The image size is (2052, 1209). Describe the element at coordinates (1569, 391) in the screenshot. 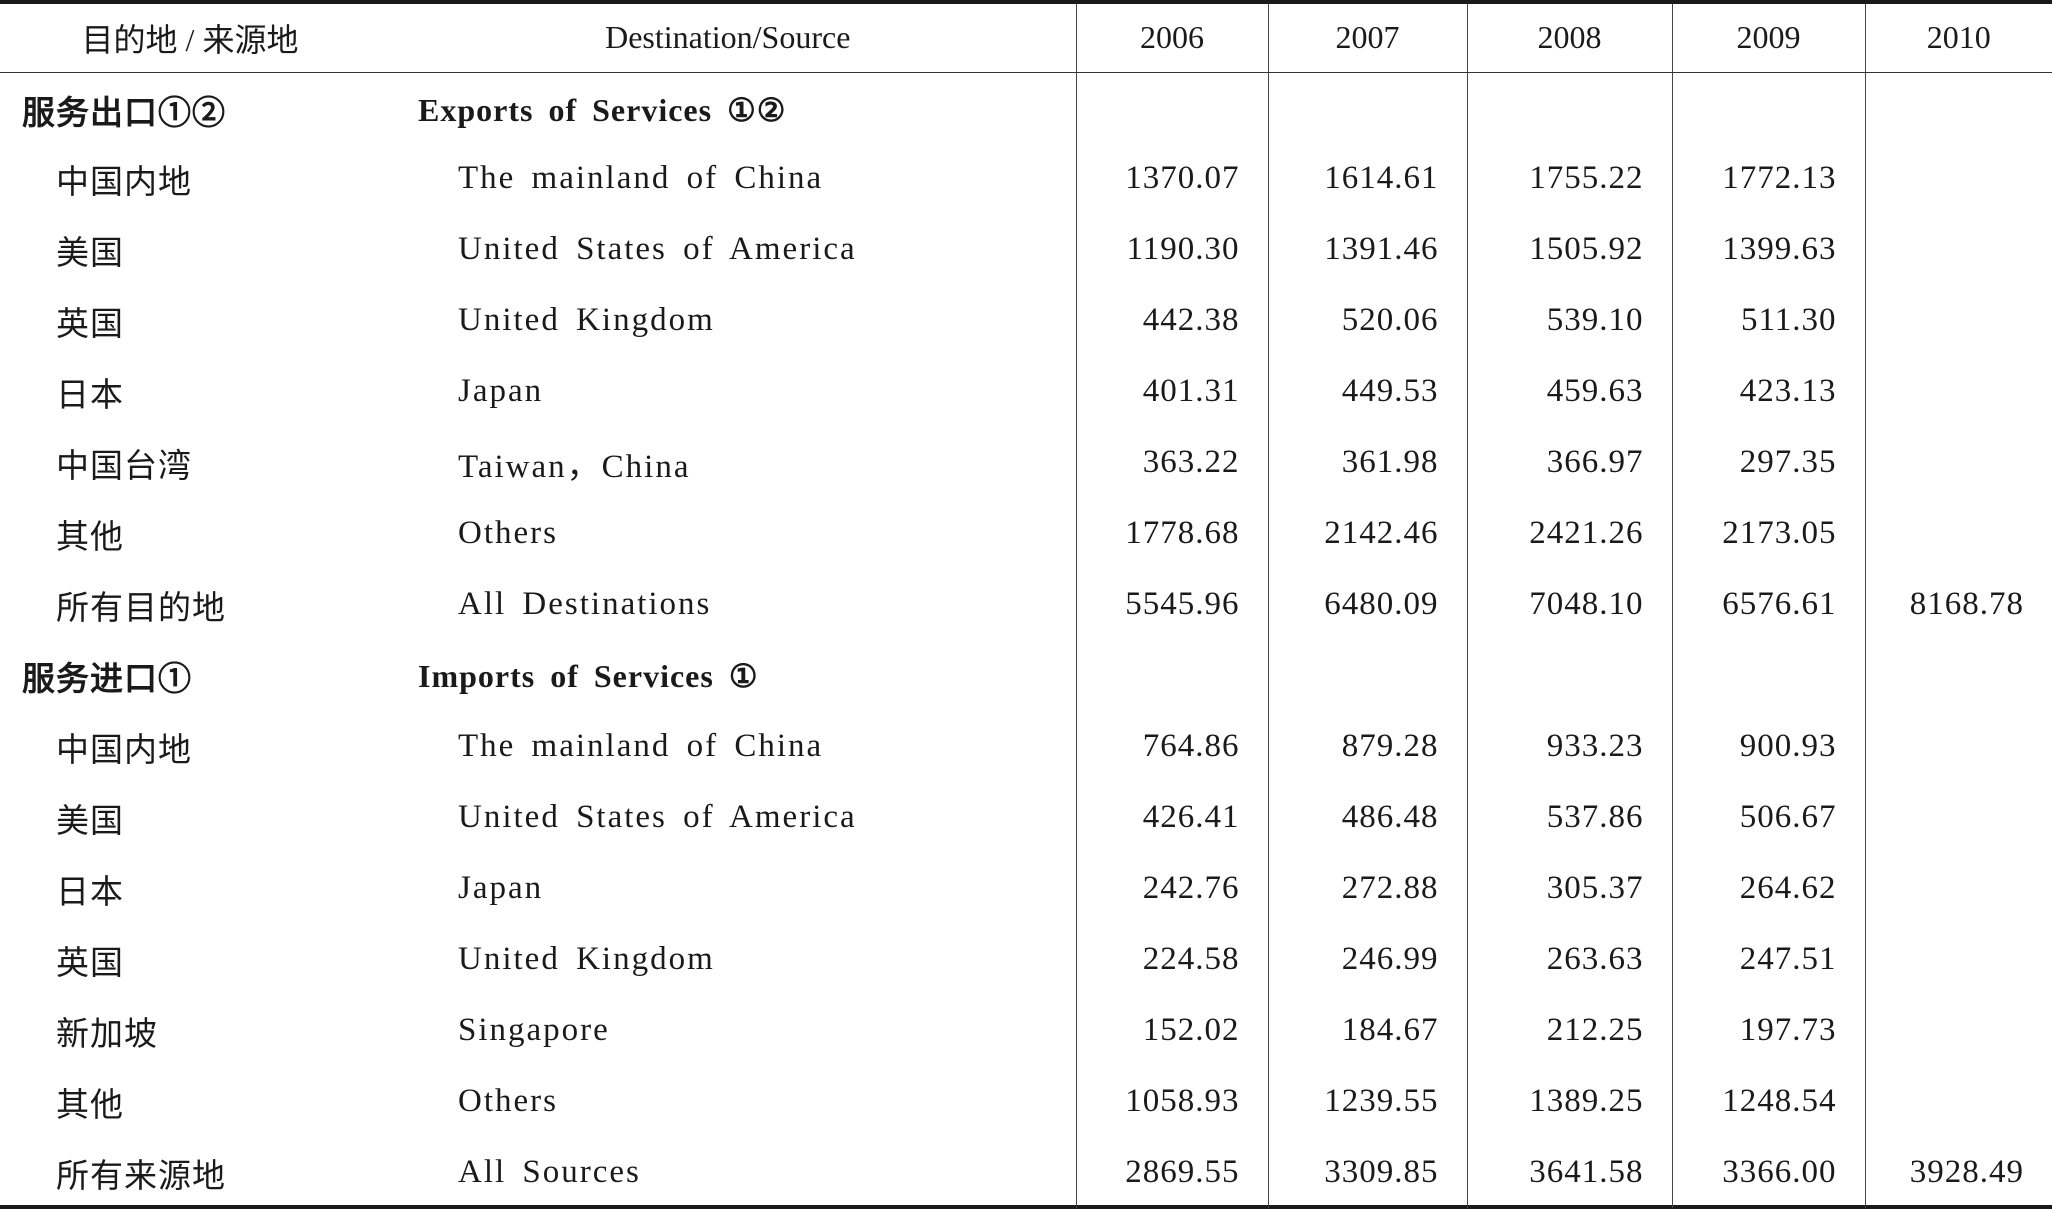

I see `value-cell: 459.63` at that location.